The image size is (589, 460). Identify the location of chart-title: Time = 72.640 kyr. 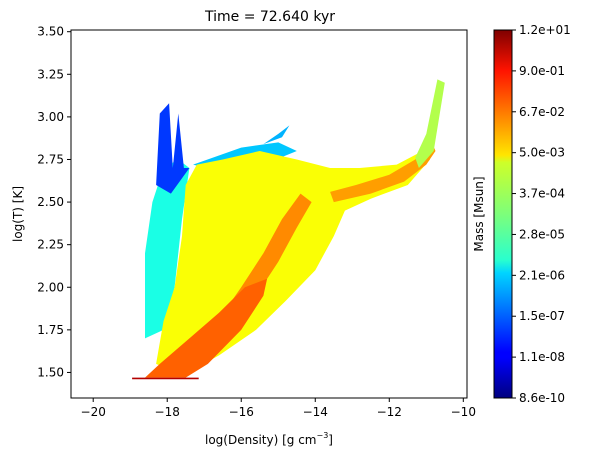
(269, 17).